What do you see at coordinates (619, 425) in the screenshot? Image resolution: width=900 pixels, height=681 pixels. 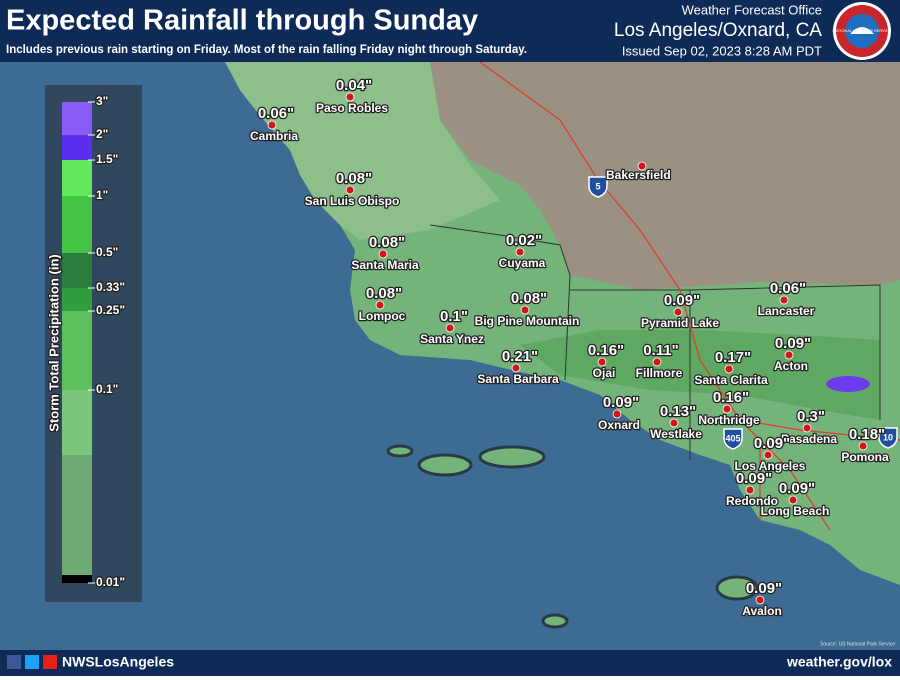 I see `city-name: Oxnard` at bounding box center [619, 425].